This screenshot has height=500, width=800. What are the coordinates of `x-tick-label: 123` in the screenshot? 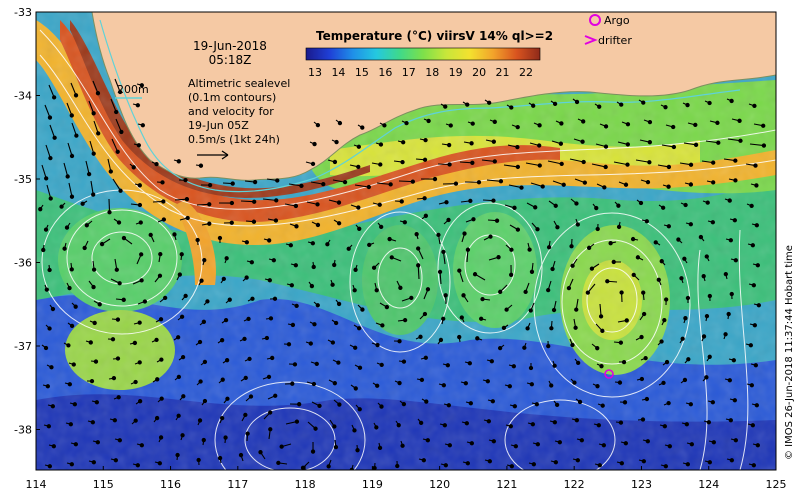 It's located at (641, 484).